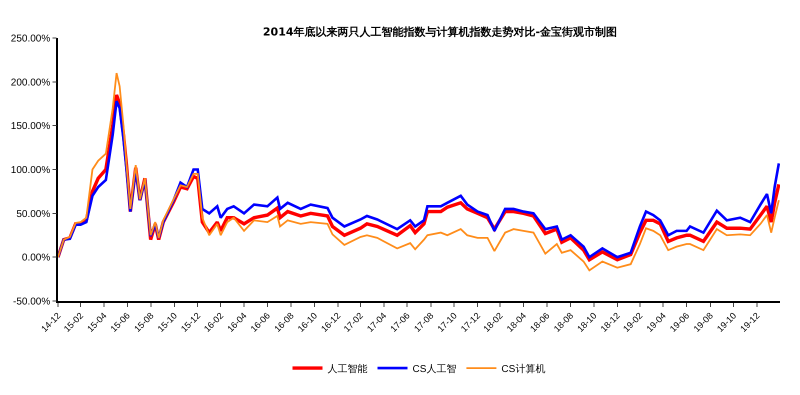 The height and width of the screenshot is (395, 800). I want to click on chart-title: 2014年底以来两只人工智能指数与计算机指数走势对比-金宝街观市制图, so click(440, 31).